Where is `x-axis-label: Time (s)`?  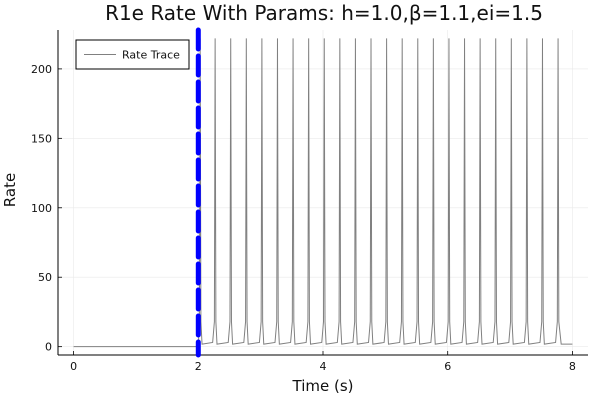
x-axis-label: Time (s) is located at coordinates (323, 386).